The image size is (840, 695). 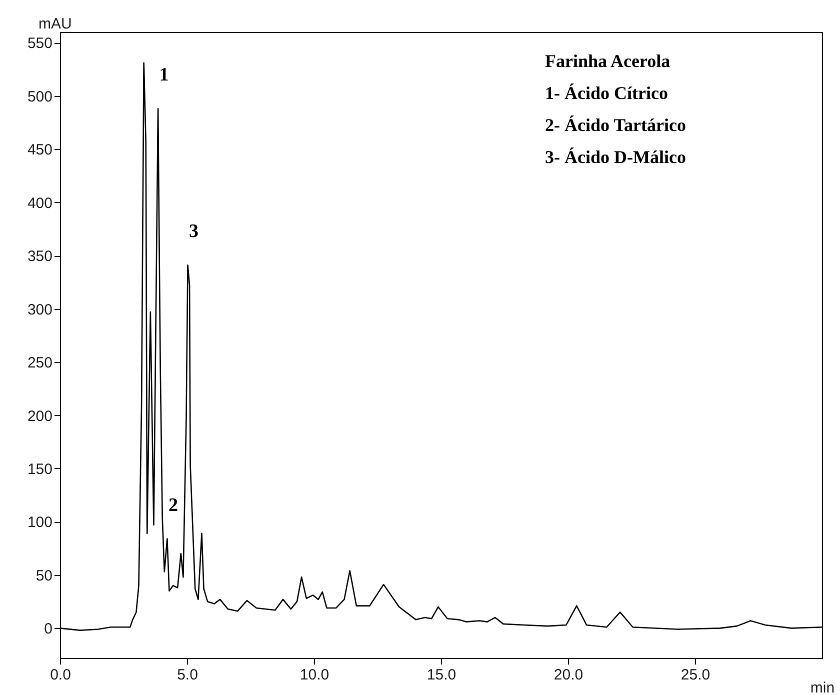 What do you see at coordinates (48, 629) in the screenshot?
I see `y-tick-label: 0` at bounding box center [48, 629].